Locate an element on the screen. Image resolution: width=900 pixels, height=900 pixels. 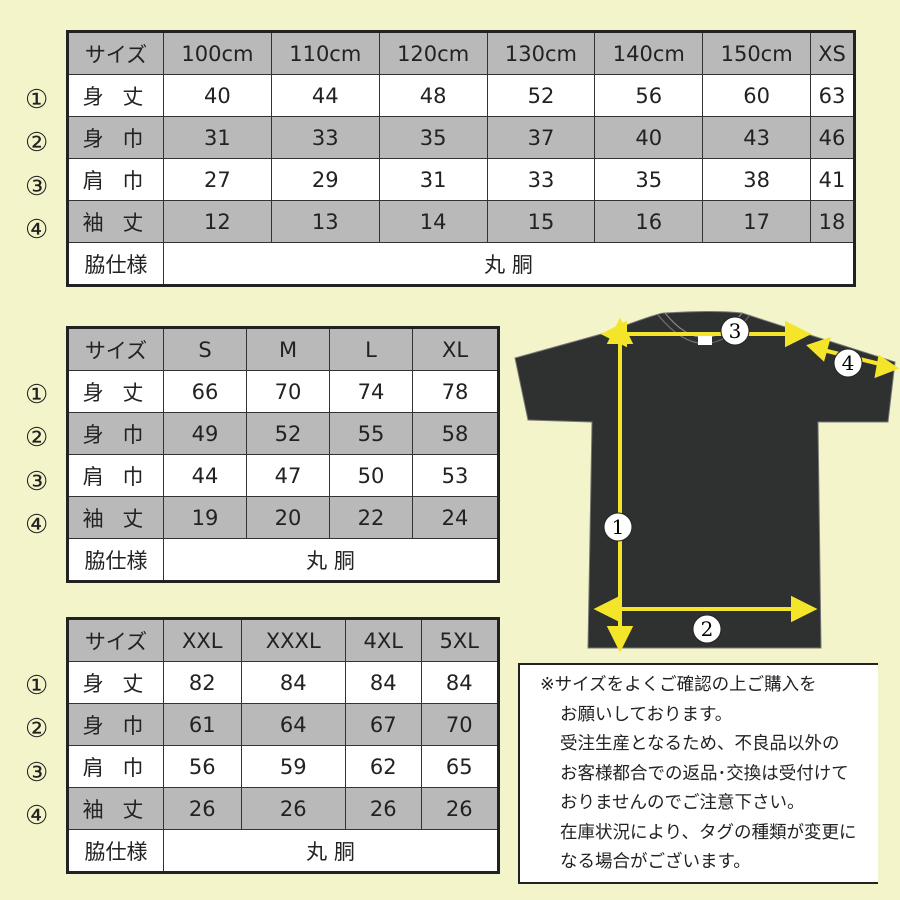
table-cell: 48 is located at coordinates (433, 95).